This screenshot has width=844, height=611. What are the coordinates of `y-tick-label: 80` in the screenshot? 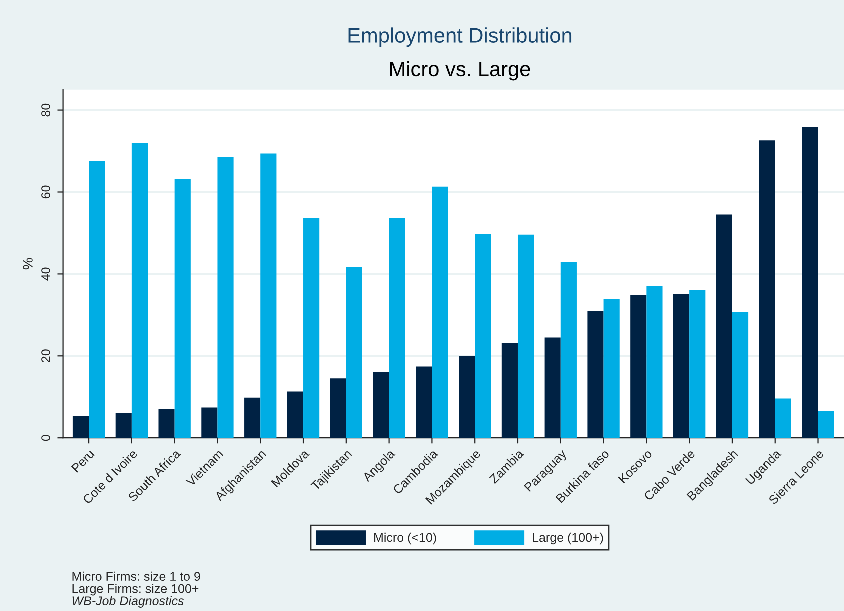 It's located at (46, 110).